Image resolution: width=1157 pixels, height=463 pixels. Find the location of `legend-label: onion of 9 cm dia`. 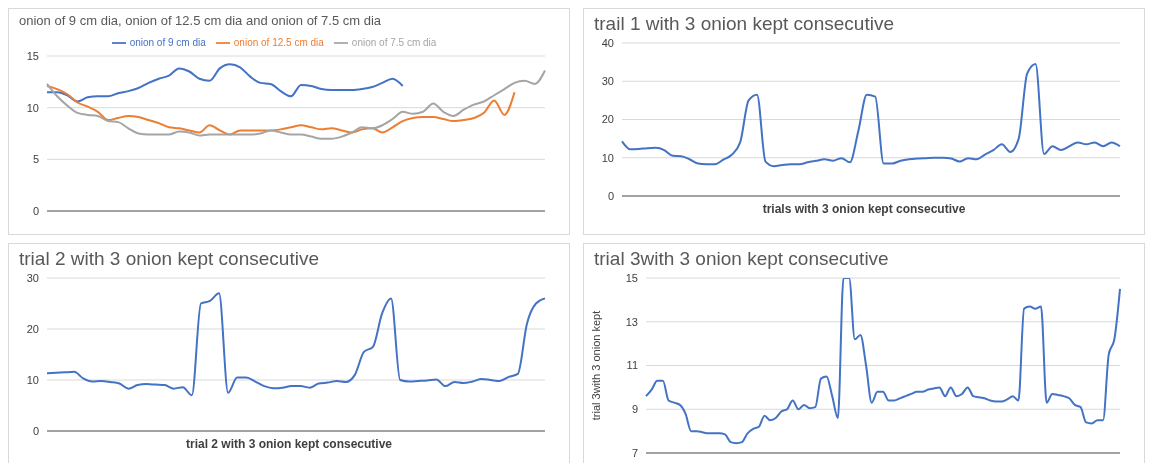

legend-label: onion of 9 cm dia is located at coordinates (167, 42).